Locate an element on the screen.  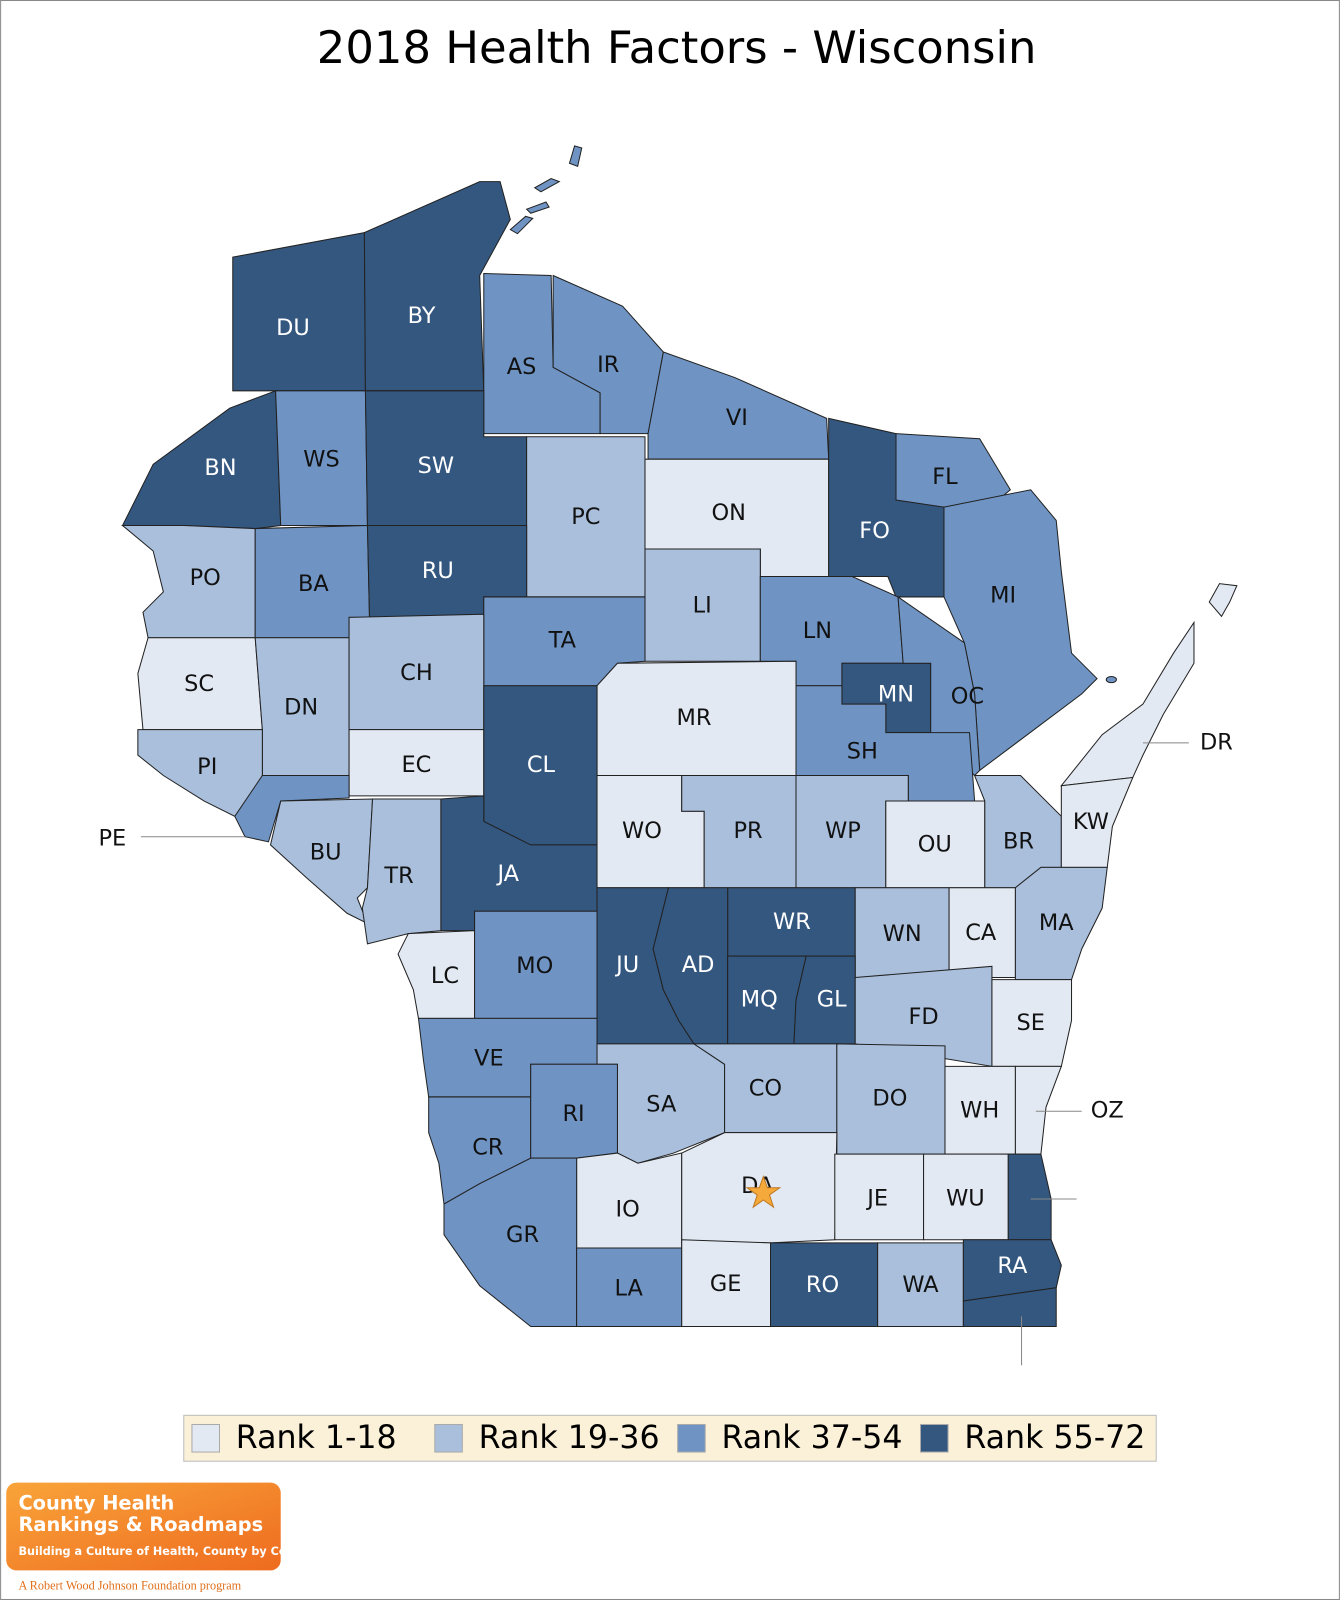
county-label: CA is located at coordinates (981, 933).